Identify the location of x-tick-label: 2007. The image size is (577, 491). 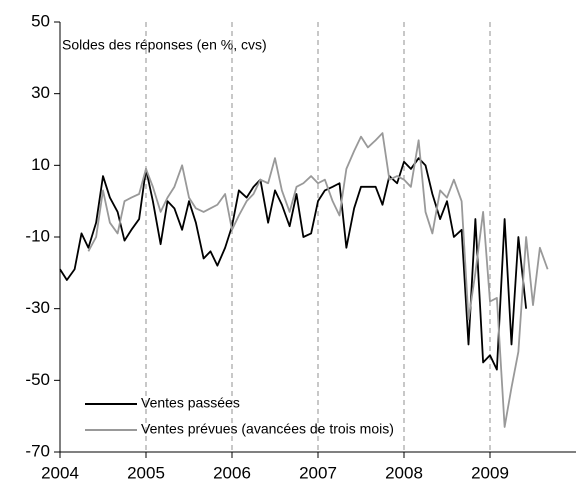
(318, 472).